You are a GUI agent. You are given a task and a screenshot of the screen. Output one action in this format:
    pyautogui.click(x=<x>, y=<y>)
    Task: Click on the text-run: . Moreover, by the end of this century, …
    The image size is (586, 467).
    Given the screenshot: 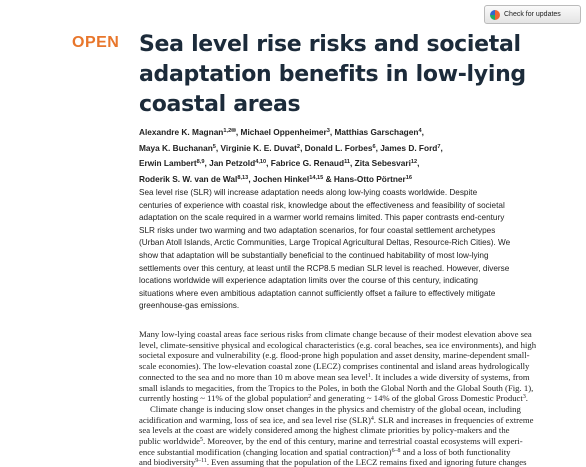 What is the action you would take?
    pyautogui.click(x=363, y=441)
    